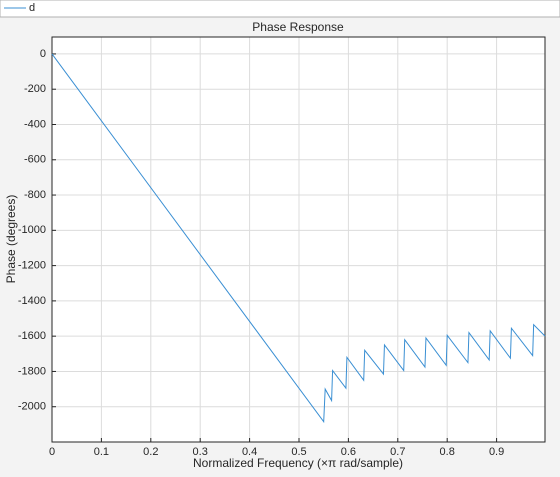 The width and height of the screenshot is (560, 477). I want to click on x-tick-label: 0, so click(52, 452).